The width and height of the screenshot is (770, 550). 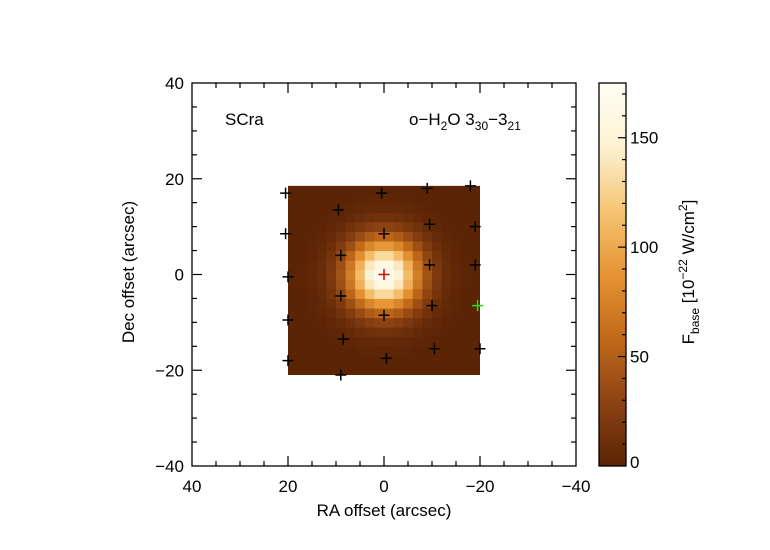 What do you see at coordinates (683, 269) in the screenshot?
I see `colorbar-label-sup: −22` at bounding box center [683, 269].